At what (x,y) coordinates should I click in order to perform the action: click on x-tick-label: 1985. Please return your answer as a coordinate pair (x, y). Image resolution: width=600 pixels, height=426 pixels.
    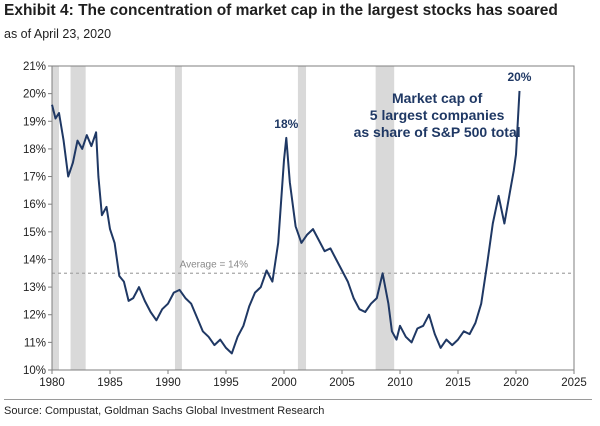
    Looking at the image, I should click on (110, 383).